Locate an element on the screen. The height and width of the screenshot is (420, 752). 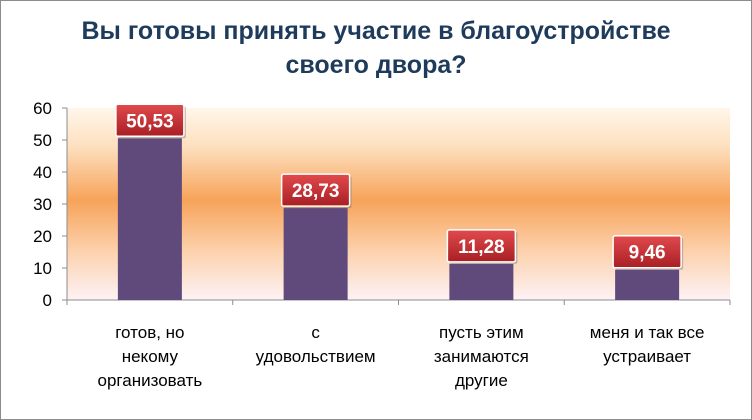
data-label: 9,46 is located at coordinates (647, 253).